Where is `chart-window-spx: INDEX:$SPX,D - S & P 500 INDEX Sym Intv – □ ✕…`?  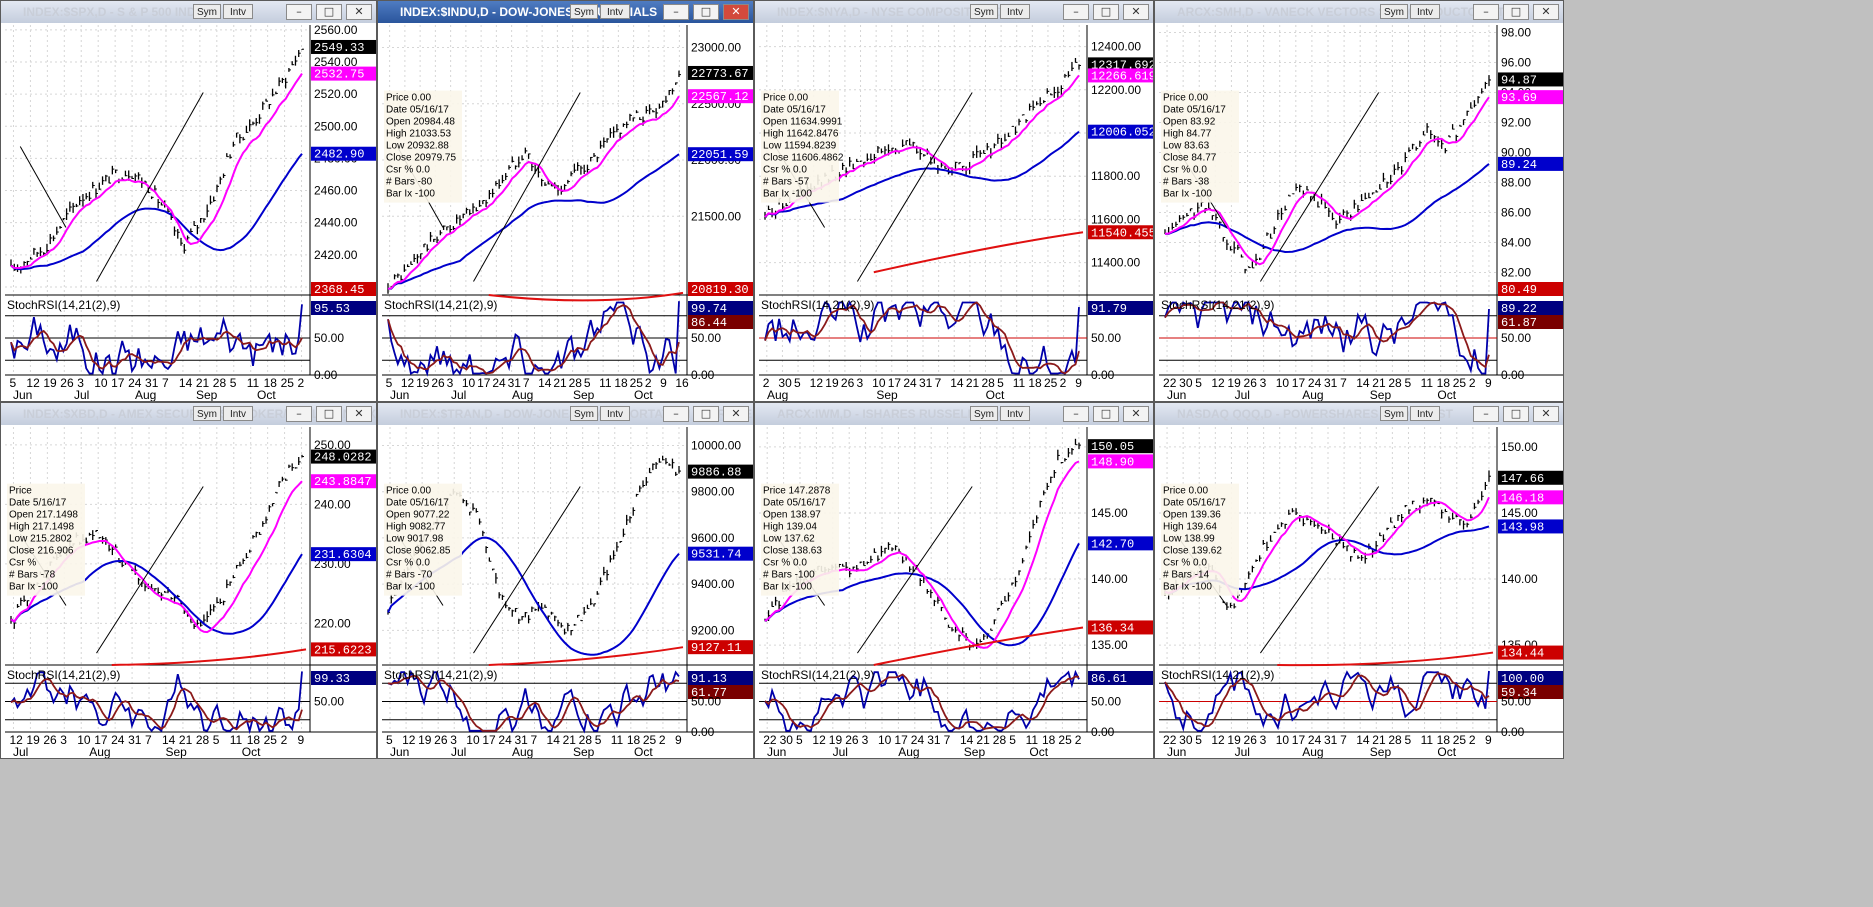
chart-window-spx: INDEX:$SPX,D - S & P 500 INDEX Sym Intv – □ ✕… is located at coordinates (188, 201).